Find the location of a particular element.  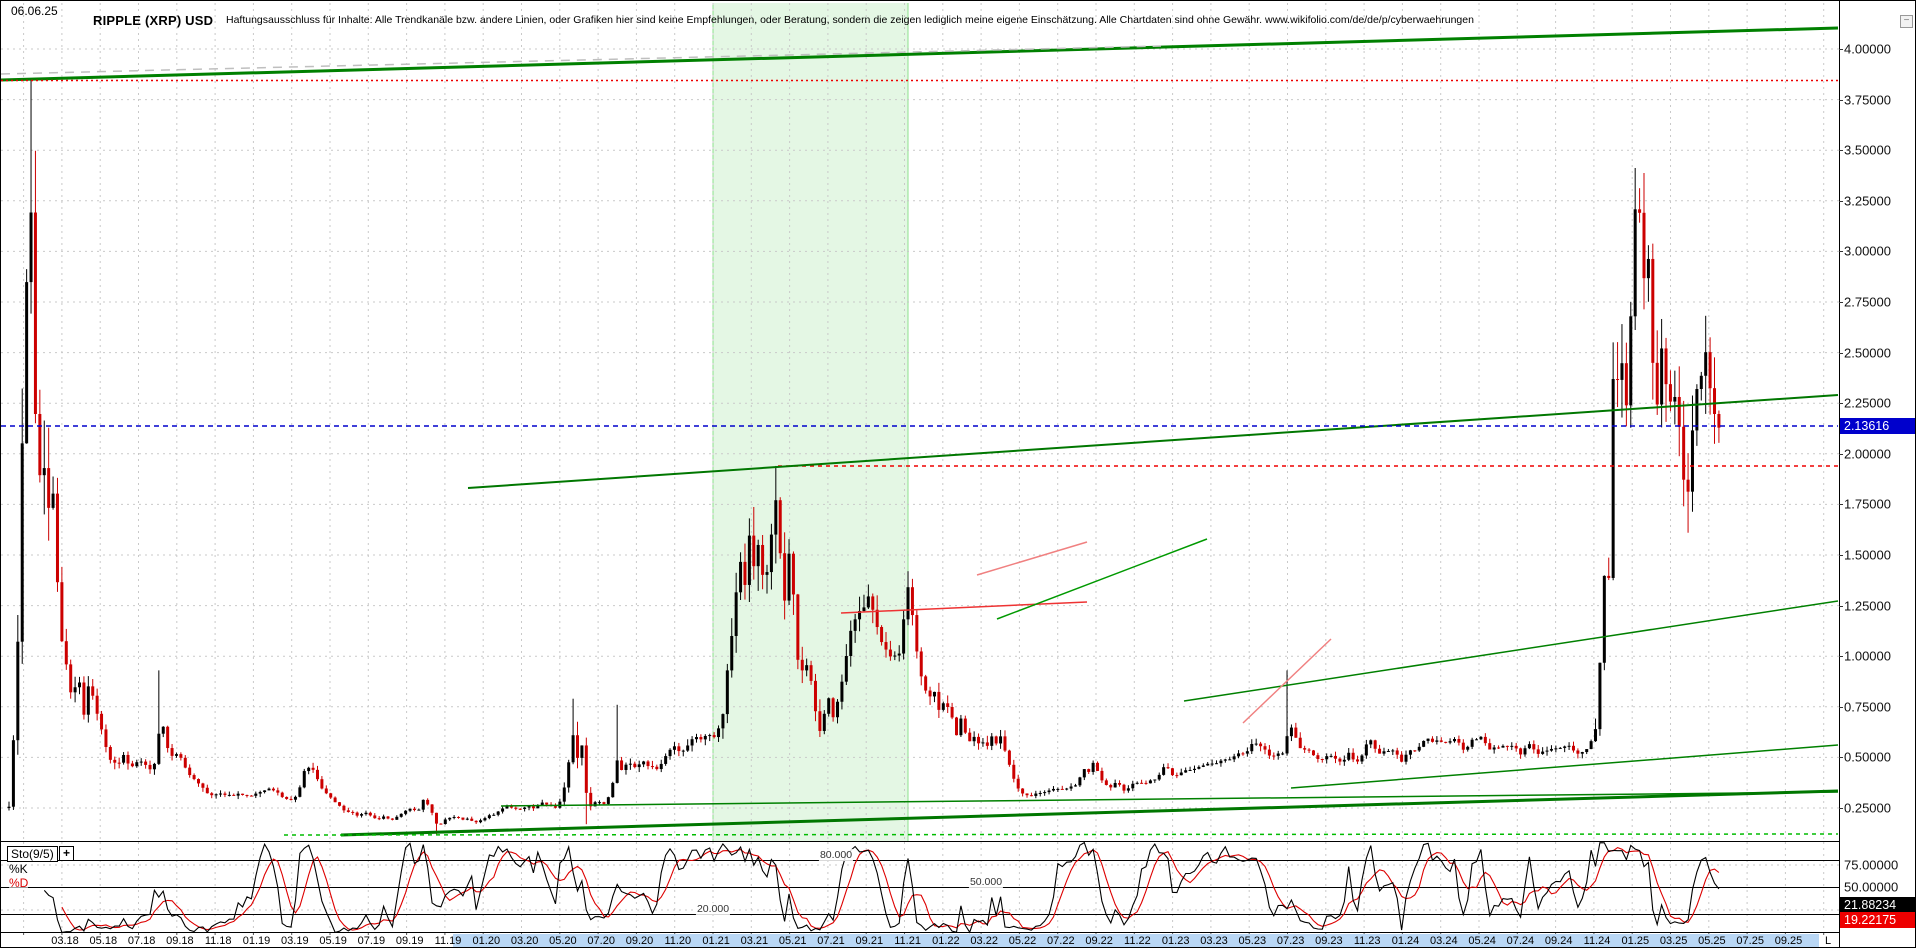

date-axis-label: 03.24 is located at coordinates (1444, 941).